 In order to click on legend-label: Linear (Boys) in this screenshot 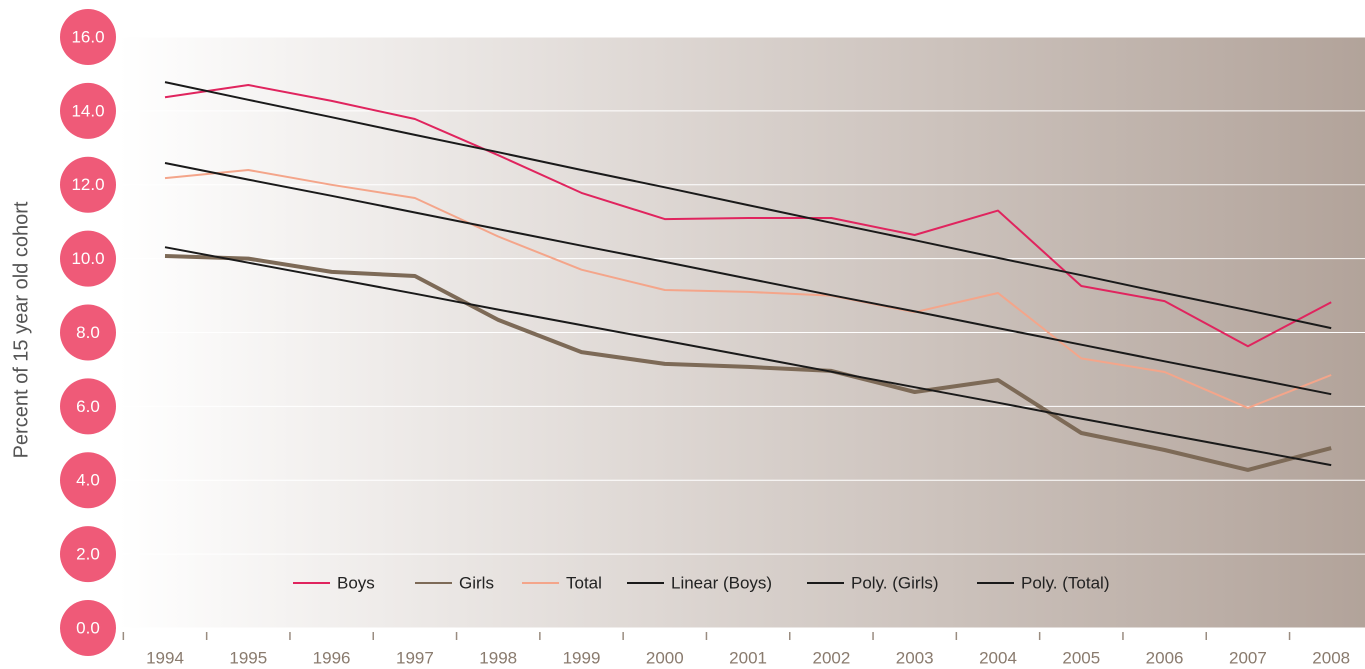, I will do `click(721, 582)`.